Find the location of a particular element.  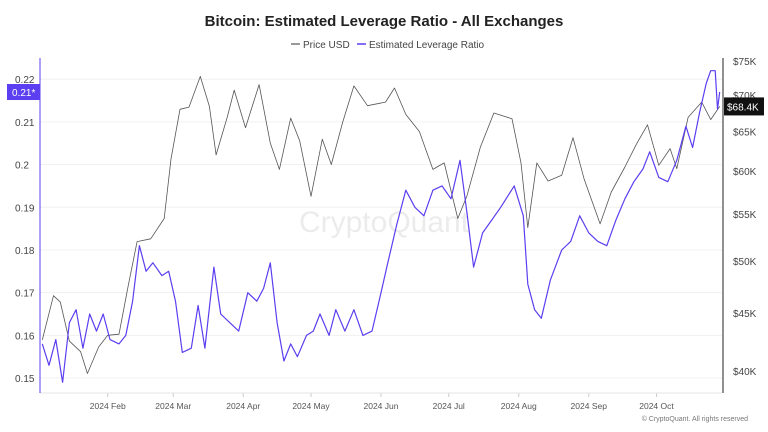

x-tick-label: 2024 Sep is located at coordinates (589, 406).